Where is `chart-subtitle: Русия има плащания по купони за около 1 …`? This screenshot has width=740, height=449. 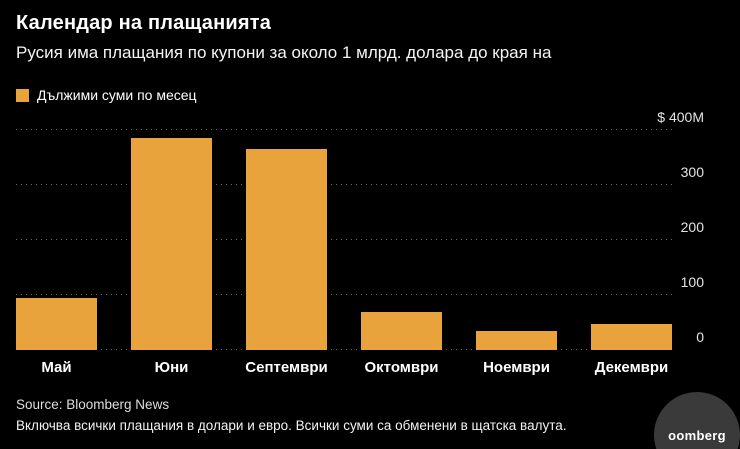
chart-subtitle: Русия има плащания по купони за около 1 … is located at coordinates (284, 52).